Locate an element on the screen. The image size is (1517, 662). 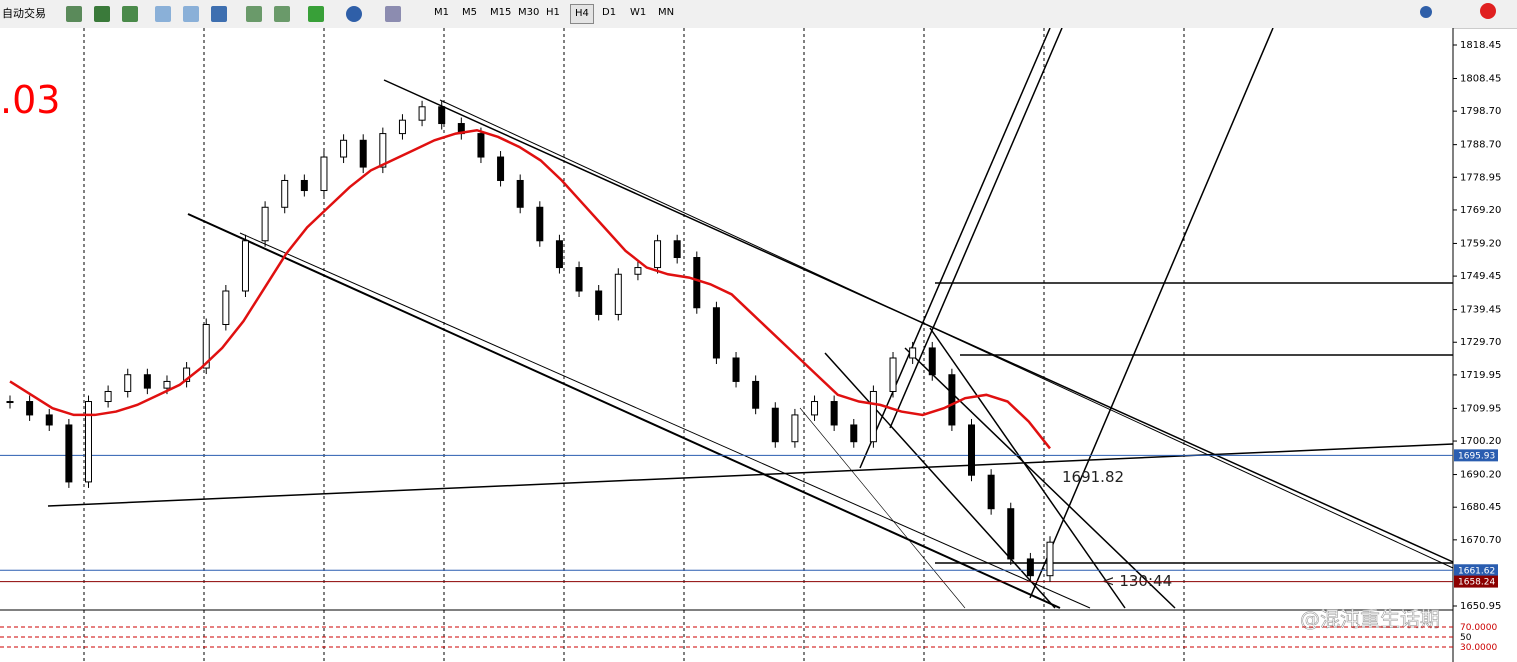
price-label: 1759.20 is located at coordinates (1480, 243).